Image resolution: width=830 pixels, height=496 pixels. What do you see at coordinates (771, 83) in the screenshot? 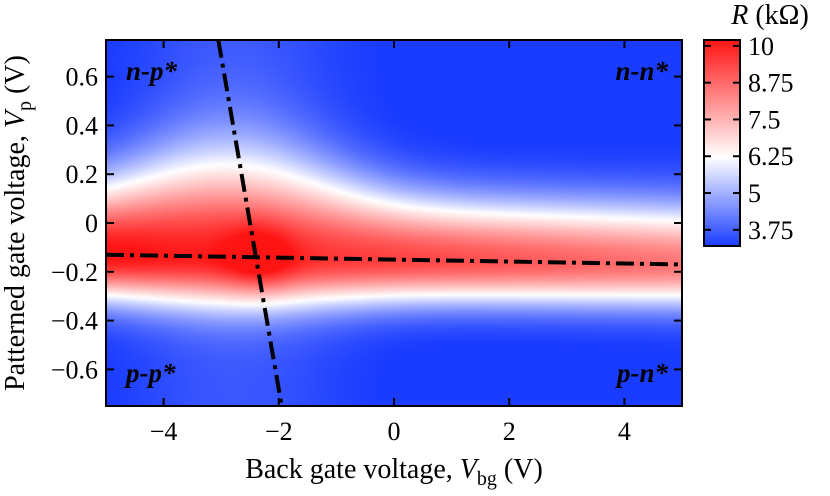
I see `colorbar-tick-label: 8.75` at bounding box center [771, 83].